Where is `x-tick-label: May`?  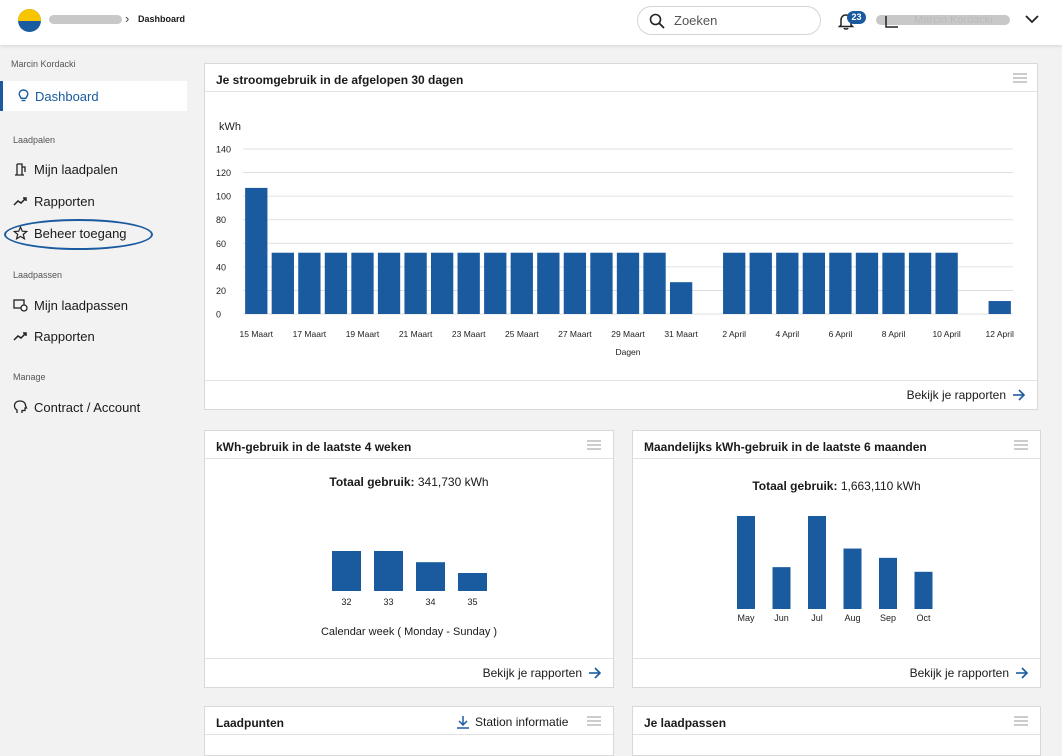 x-tick-label: May is located at coordinates (746, 618).